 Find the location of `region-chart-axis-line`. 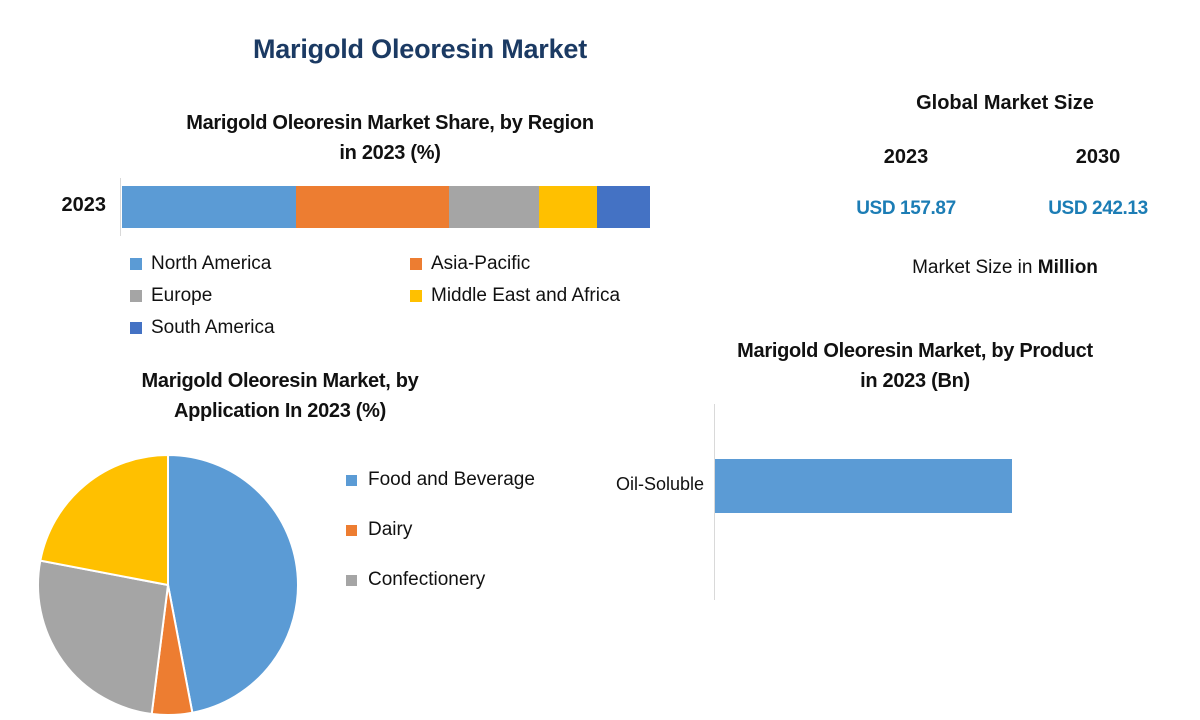

region-chart-axis-line is located at coordinates (120, 207).